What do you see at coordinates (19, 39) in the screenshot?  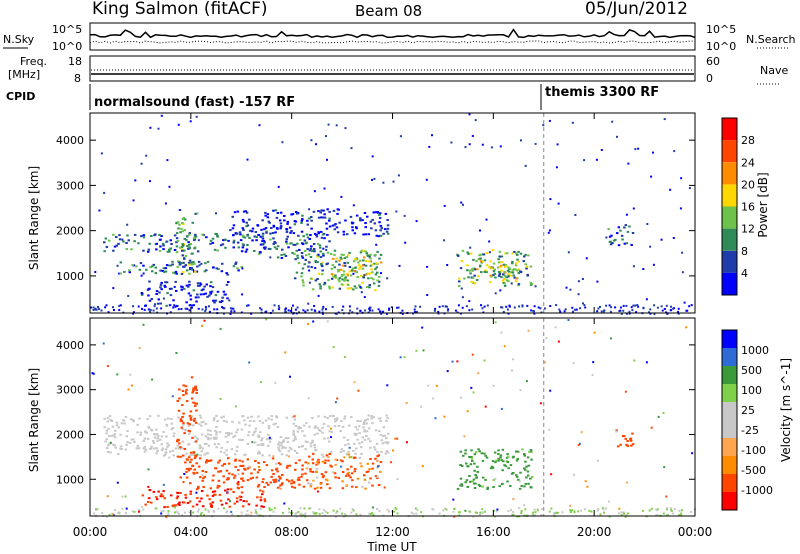 I see `nsky-label: N.Sky` at bounding box center [19, 39].